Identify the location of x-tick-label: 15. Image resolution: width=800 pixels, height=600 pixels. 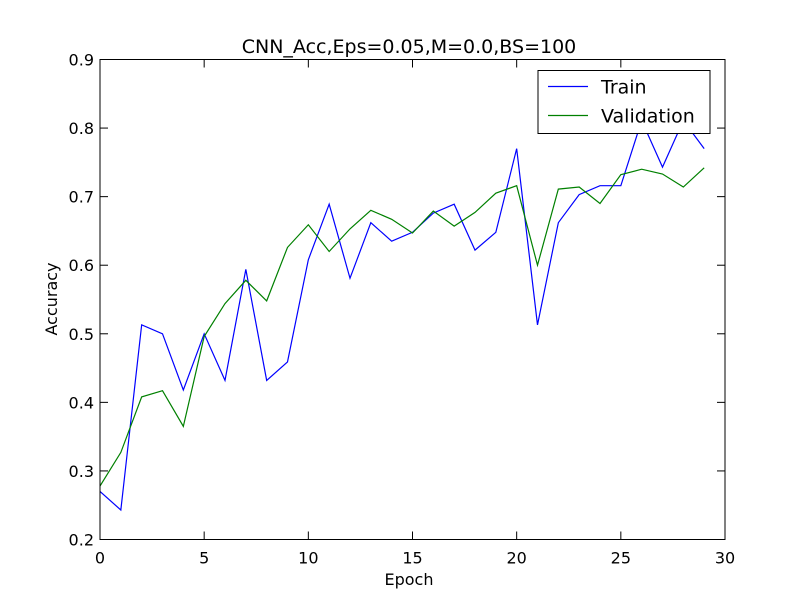
(412, 558).